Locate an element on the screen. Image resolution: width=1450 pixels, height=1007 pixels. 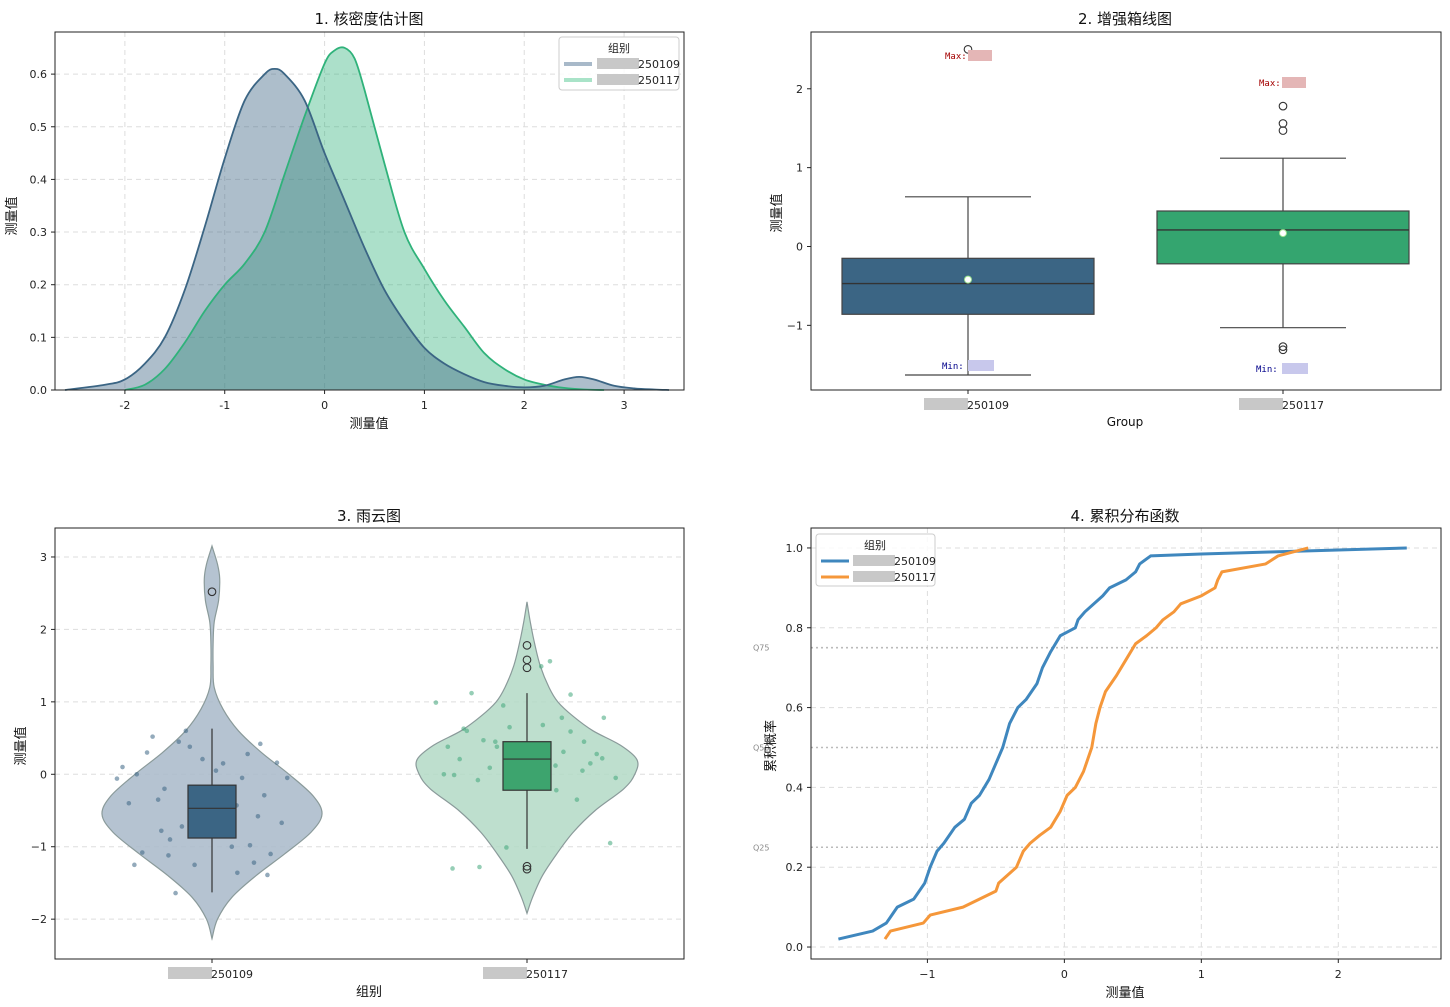
box-ytick-1: 0 is located at coordinates (799, 246).